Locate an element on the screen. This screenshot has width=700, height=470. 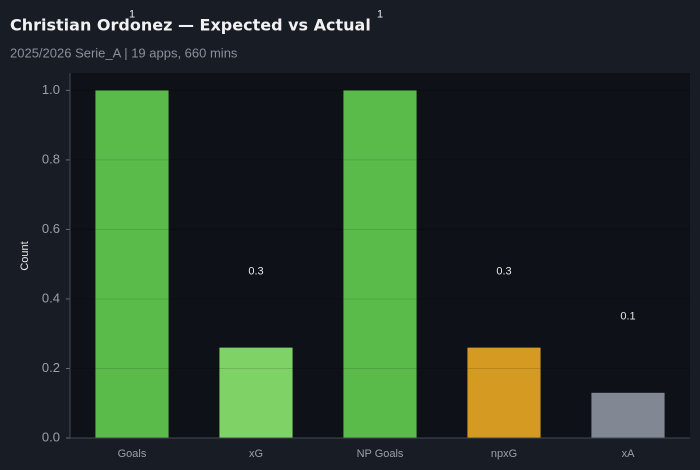
y-tick-label: 0.0 is located at coordinates (51, 436).